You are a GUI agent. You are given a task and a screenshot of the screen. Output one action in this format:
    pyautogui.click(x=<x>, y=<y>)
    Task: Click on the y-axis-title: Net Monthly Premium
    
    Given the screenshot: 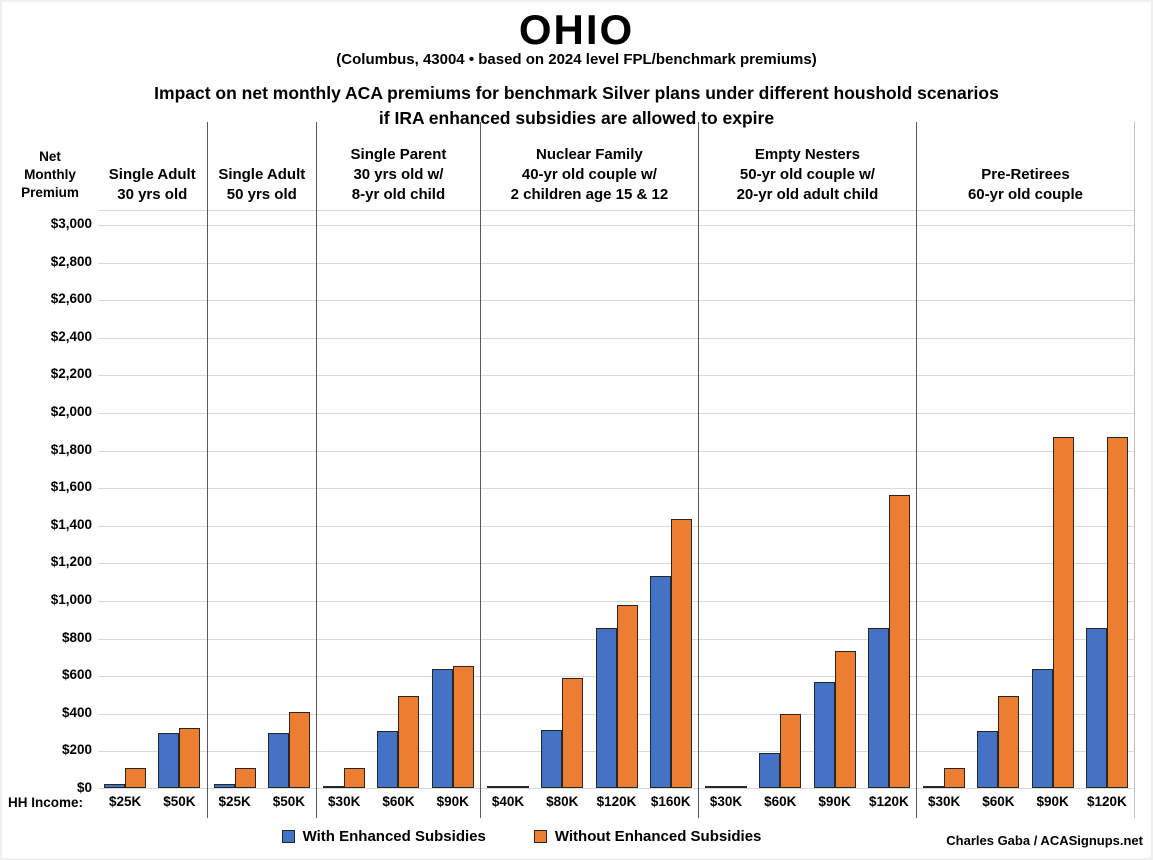 What is the action you would take?
    pyautogui.click(x=50, y=174)
    